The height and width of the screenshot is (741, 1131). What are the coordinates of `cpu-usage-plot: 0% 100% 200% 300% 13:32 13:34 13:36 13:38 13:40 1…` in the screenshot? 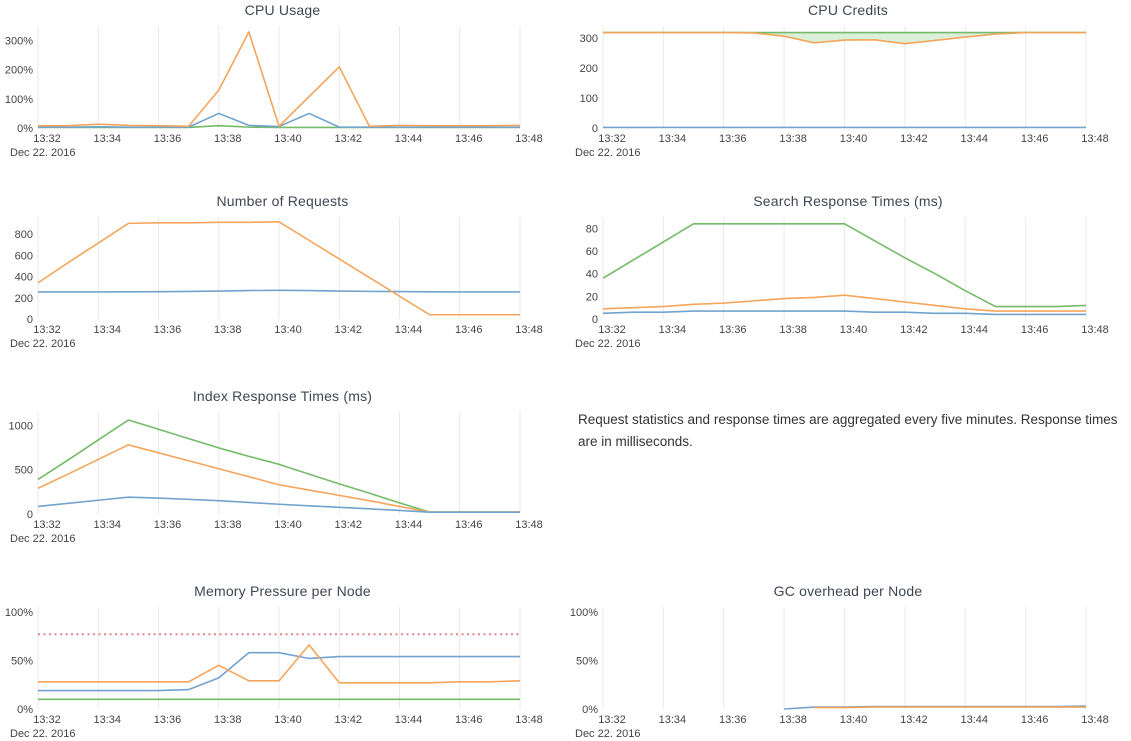 It's located at (274, 92).